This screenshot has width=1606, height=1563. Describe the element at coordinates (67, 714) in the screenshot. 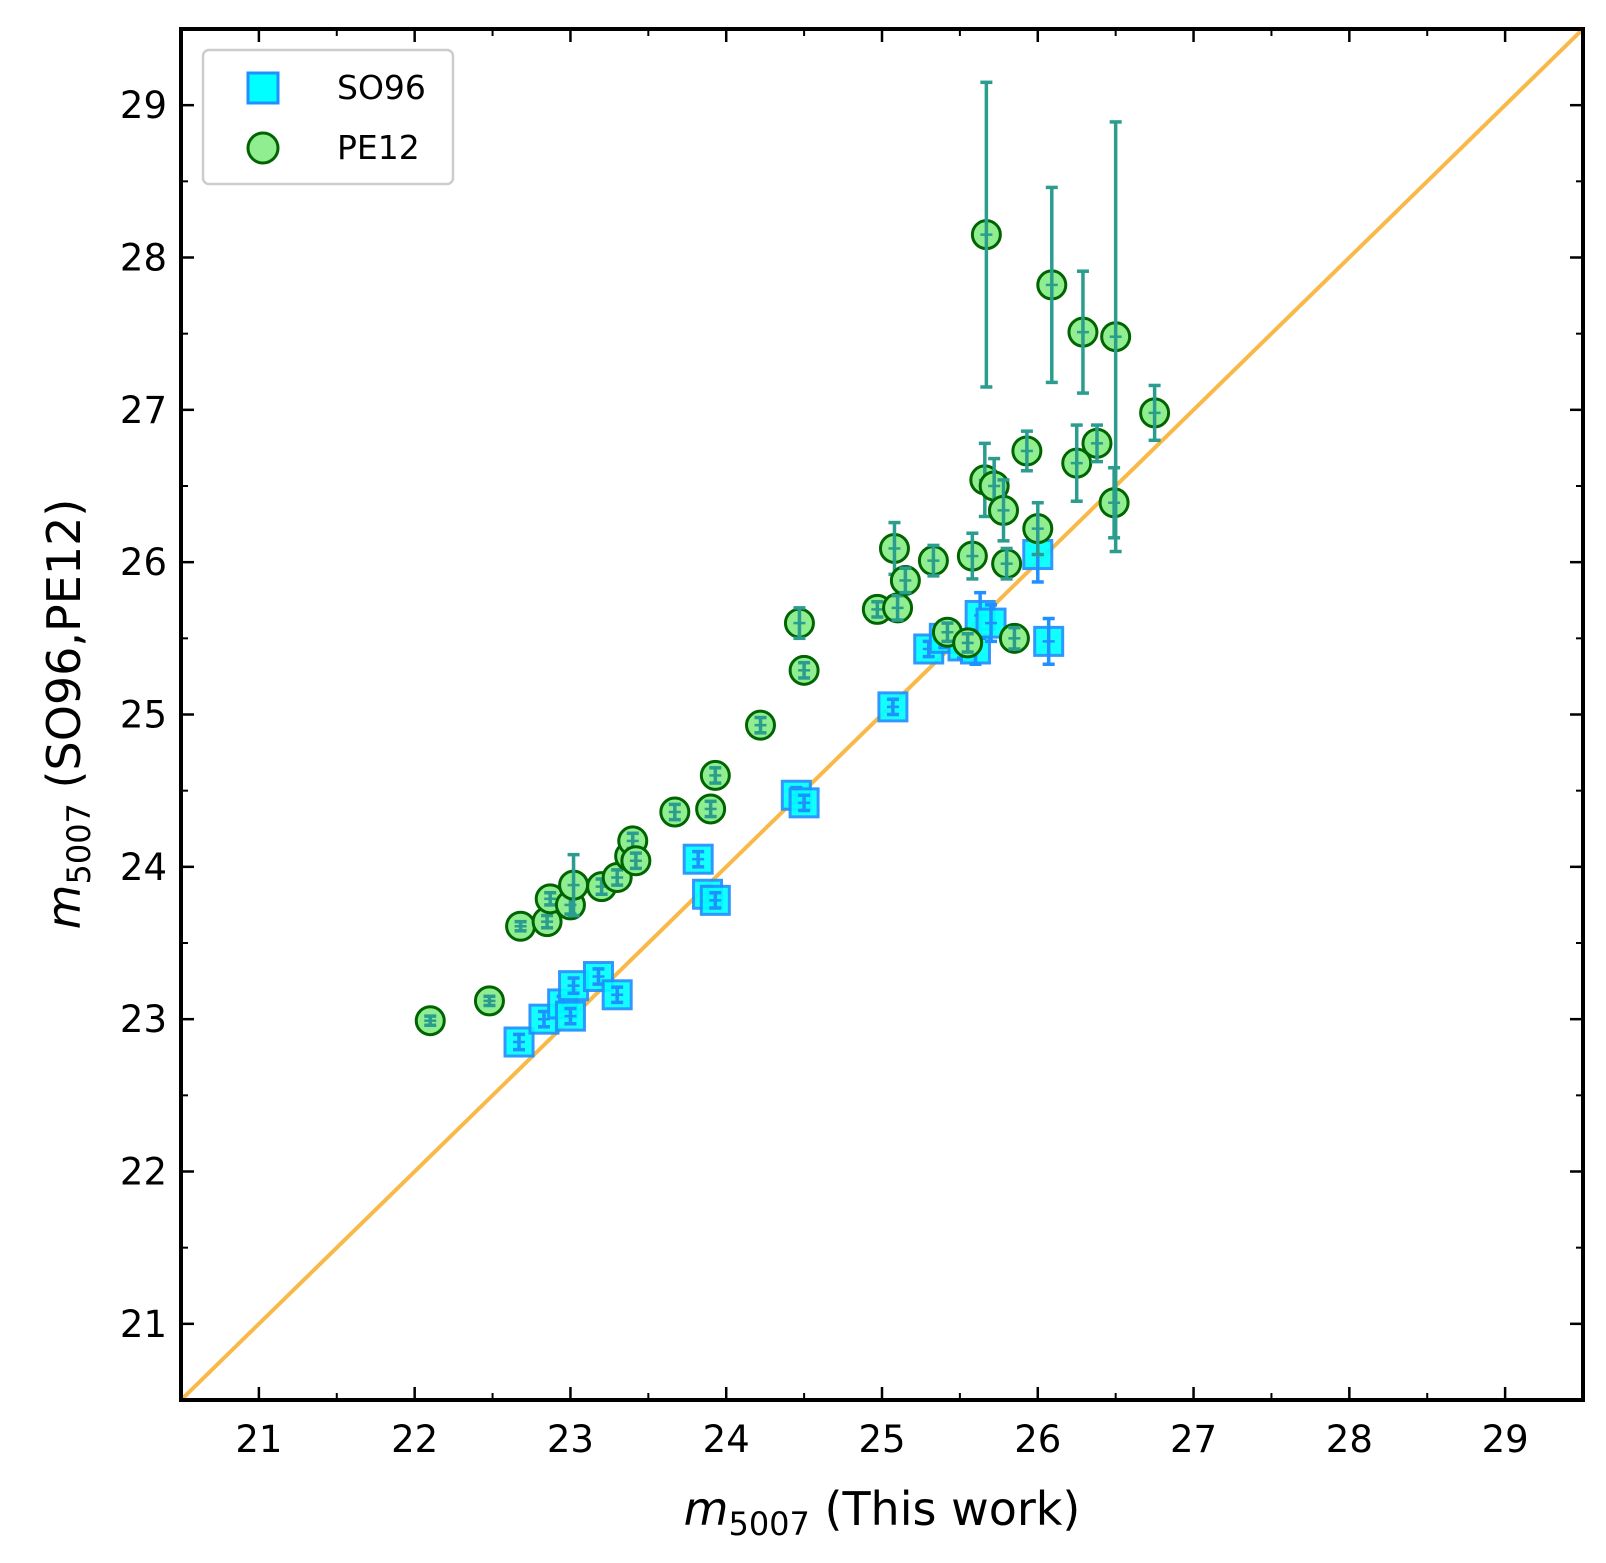

I see `y-axis-label: m5007 (SO96,PE12)` at that location.